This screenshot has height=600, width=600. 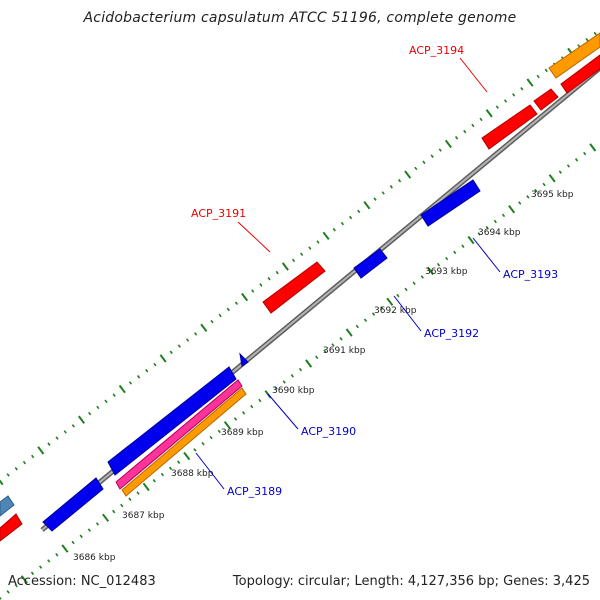 I want to click on gene-arrow-acp3194-a, so click(x=509, y=127).